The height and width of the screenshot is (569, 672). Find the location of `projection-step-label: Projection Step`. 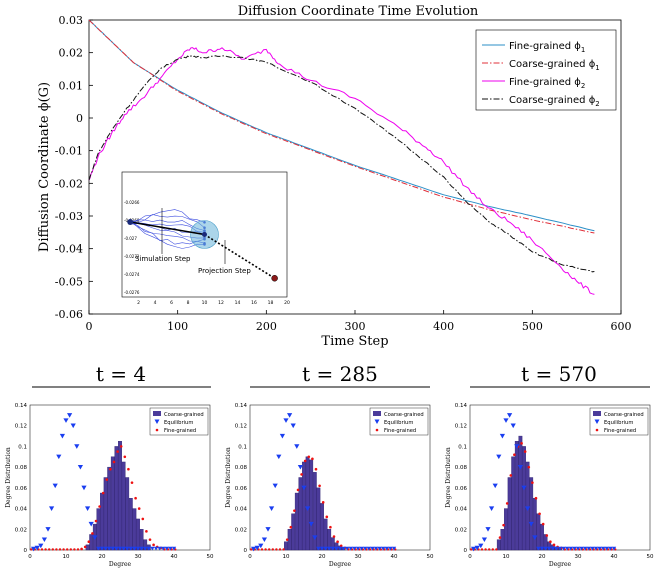

projection-step-label: Projection Step is located at coordinates (224, 271).